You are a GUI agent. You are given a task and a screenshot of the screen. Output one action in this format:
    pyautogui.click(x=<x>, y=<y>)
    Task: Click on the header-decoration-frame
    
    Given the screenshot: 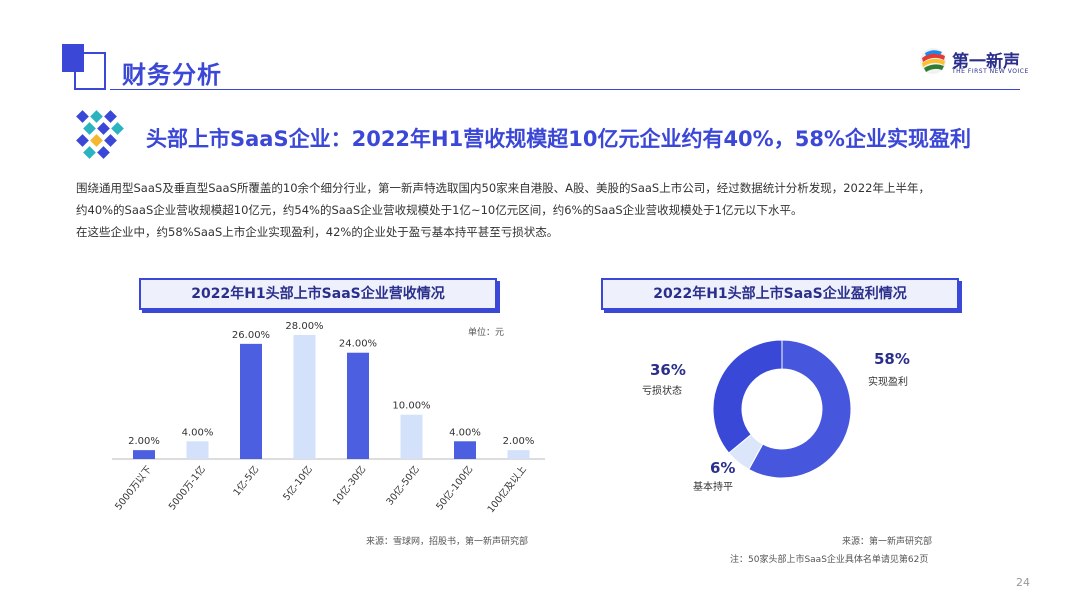 What is the action you would take?
    pyautogui.click(x=90, y=71)
    